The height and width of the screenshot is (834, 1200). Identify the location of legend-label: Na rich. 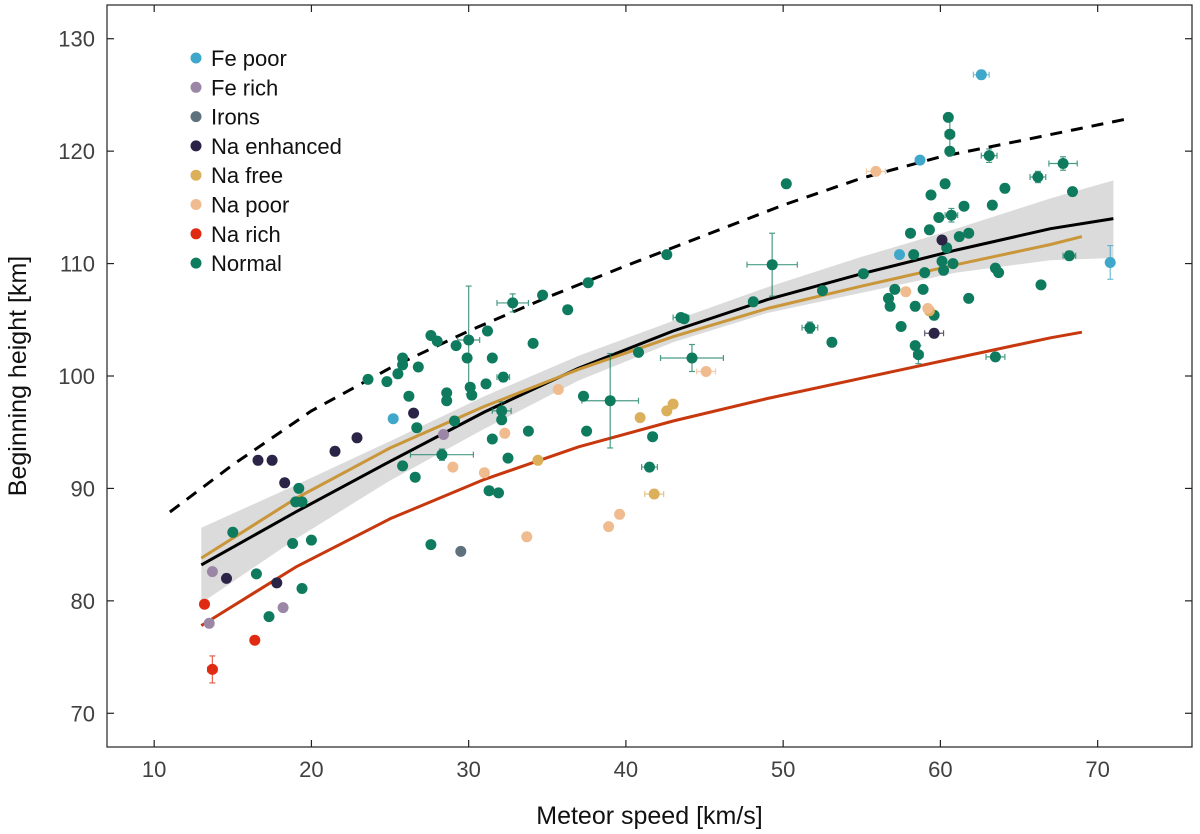
(246, 234).